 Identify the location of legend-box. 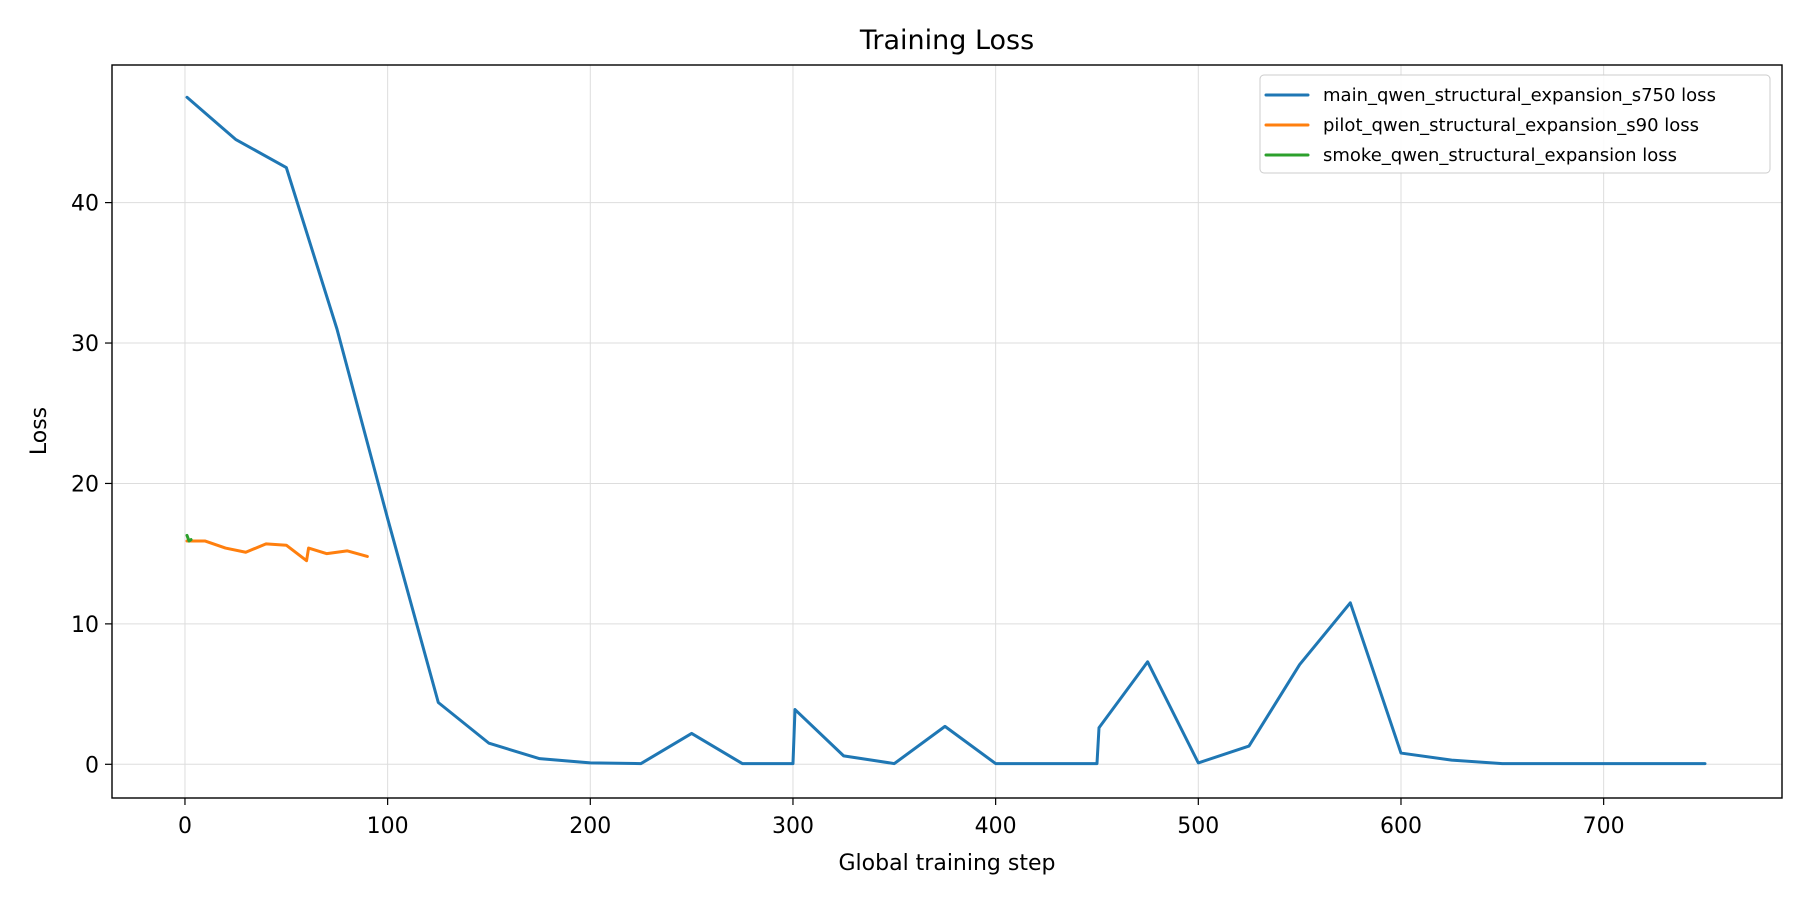
(1515, 124).